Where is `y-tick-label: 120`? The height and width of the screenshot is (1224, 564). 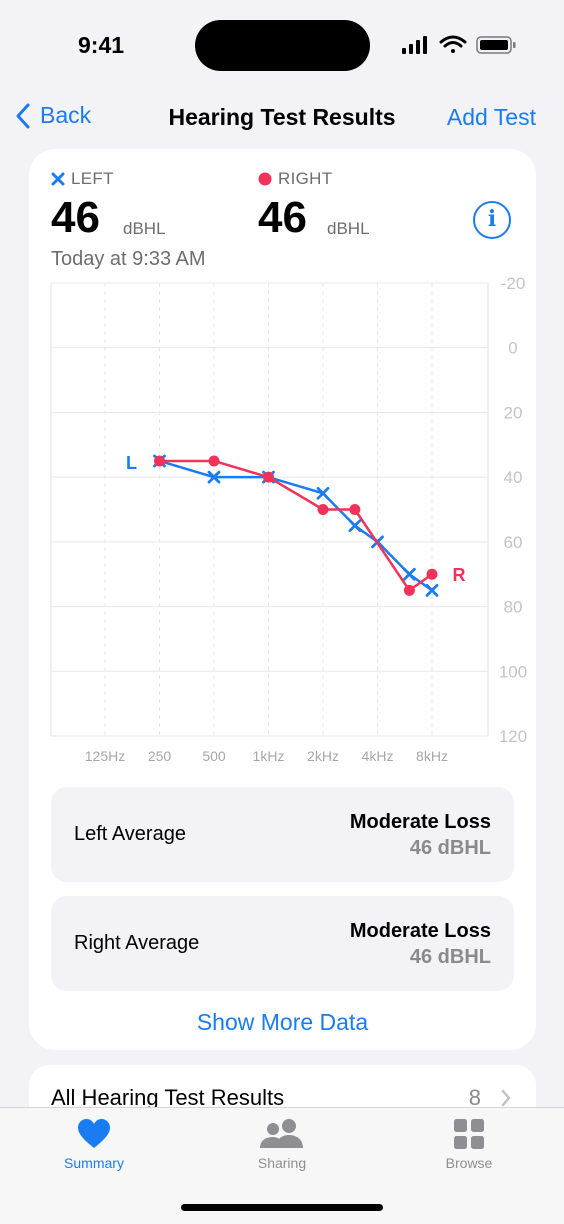
y-tick-label: 120 is located at coordinates (513, 736).